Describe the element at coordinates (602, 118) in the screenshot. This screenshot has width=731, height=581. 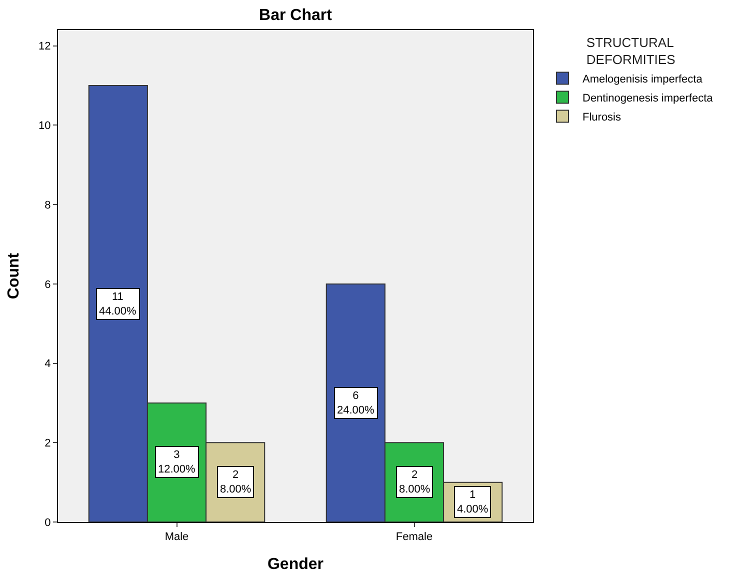
I see `legend-label: Flurosis` at that location.